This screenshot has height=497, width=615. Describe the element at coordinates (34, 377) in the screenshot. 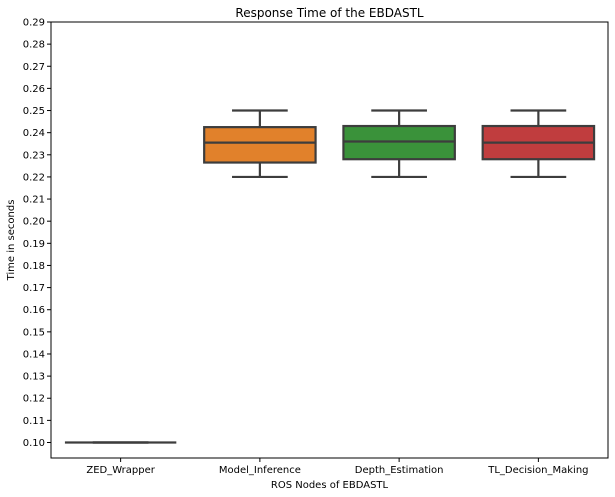

I see `y-tick-label: 0.13` at that location.